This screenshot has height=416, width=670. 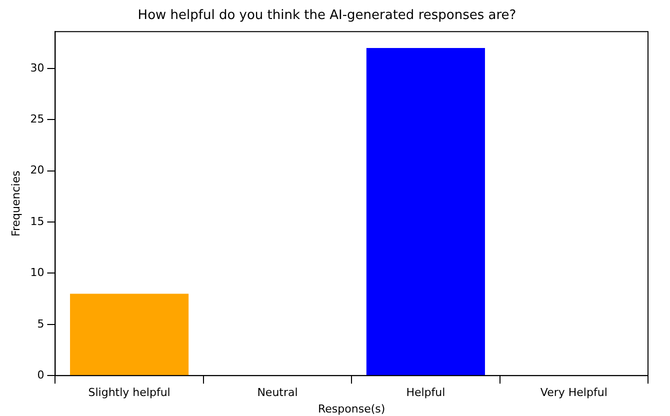 I want to click on x-tick-label: Very Helpful, so click(x=574, y=393).